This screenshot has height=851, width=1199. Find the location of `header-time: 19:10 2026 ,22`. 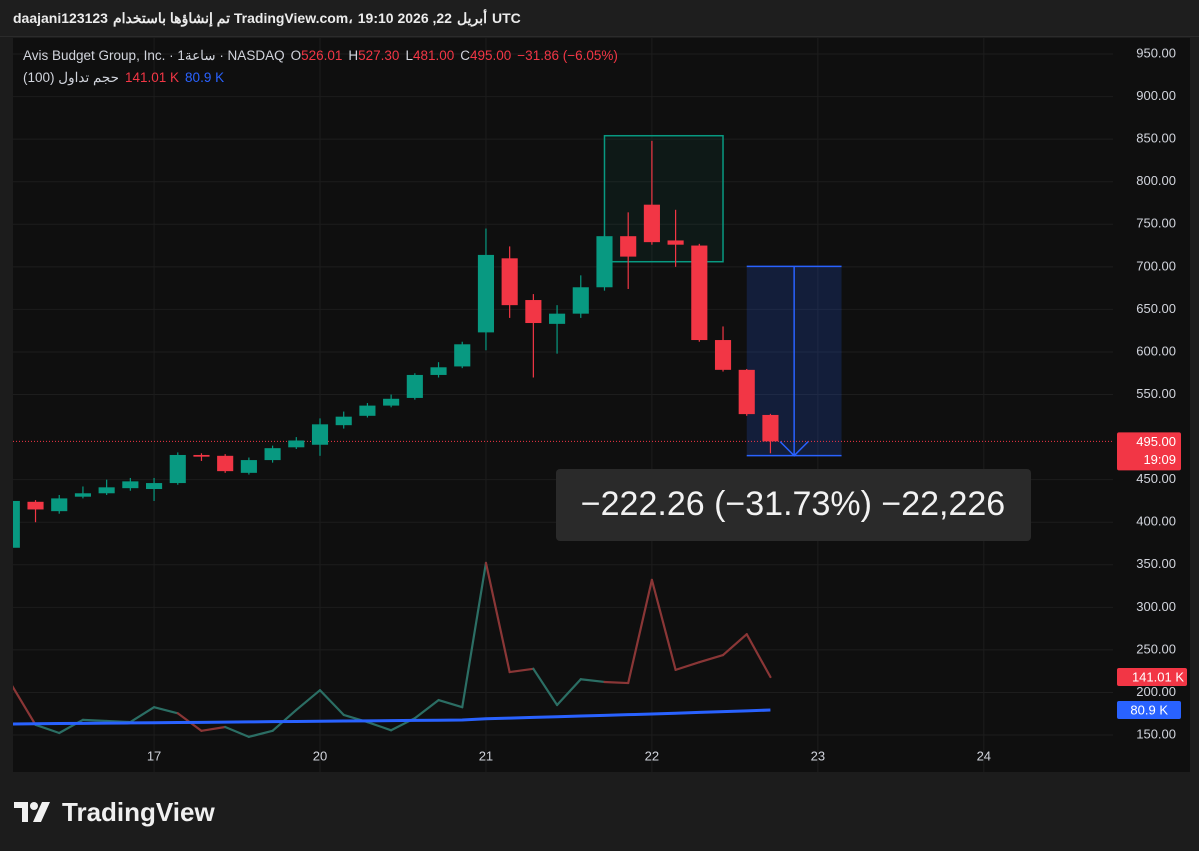

header-time: 19:10 2026 ,22 is located at coordinates (404, 18).